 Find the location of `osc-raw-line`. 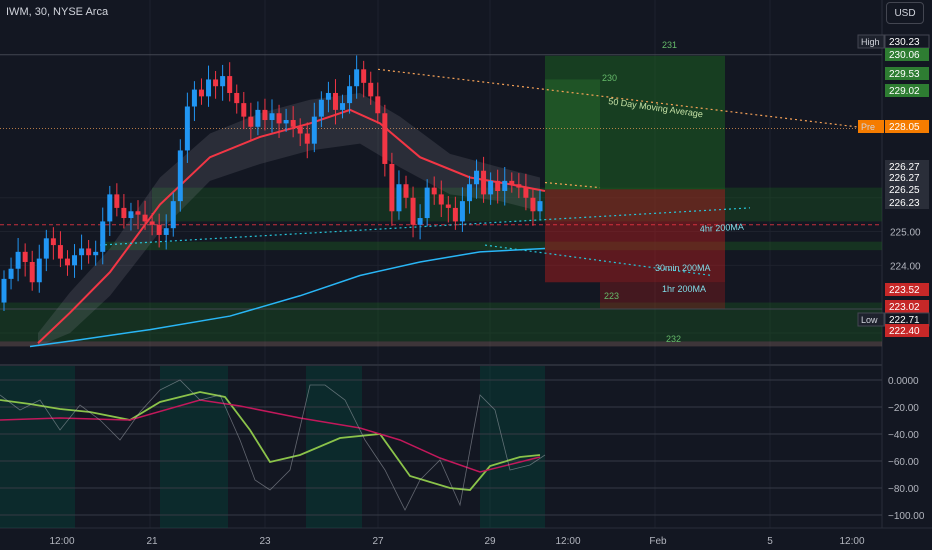

osc-raw-line is located at coordinates (273, 445).